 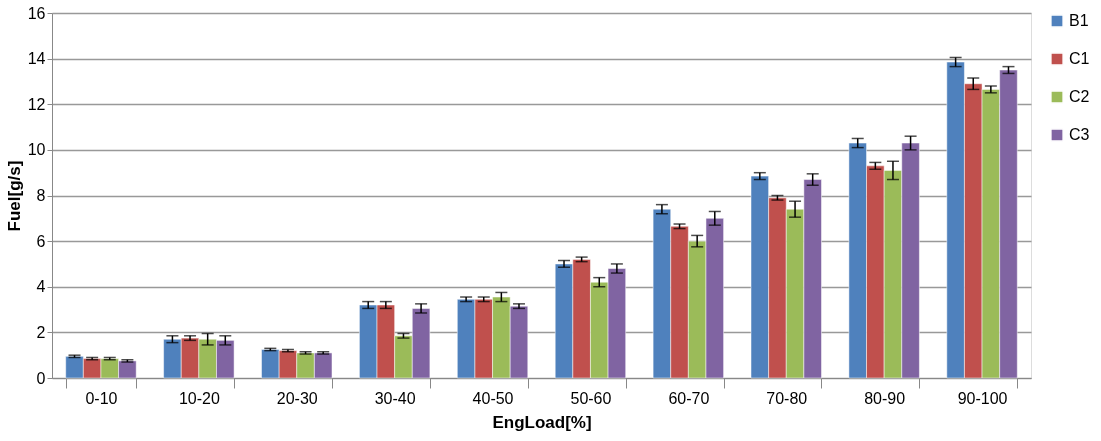 What do you see at coordinates (982, 398) in the screenshot?
I see `x-tick-label: 90-100` at bounding box center [982, 398].